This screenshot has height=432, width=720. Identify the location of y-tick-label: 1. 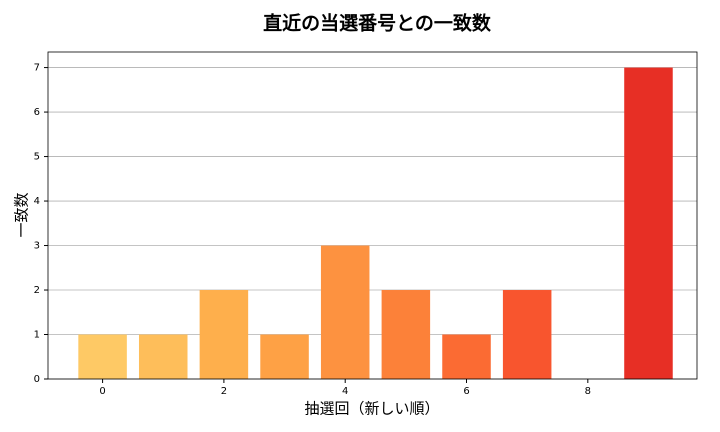
(37, 335).